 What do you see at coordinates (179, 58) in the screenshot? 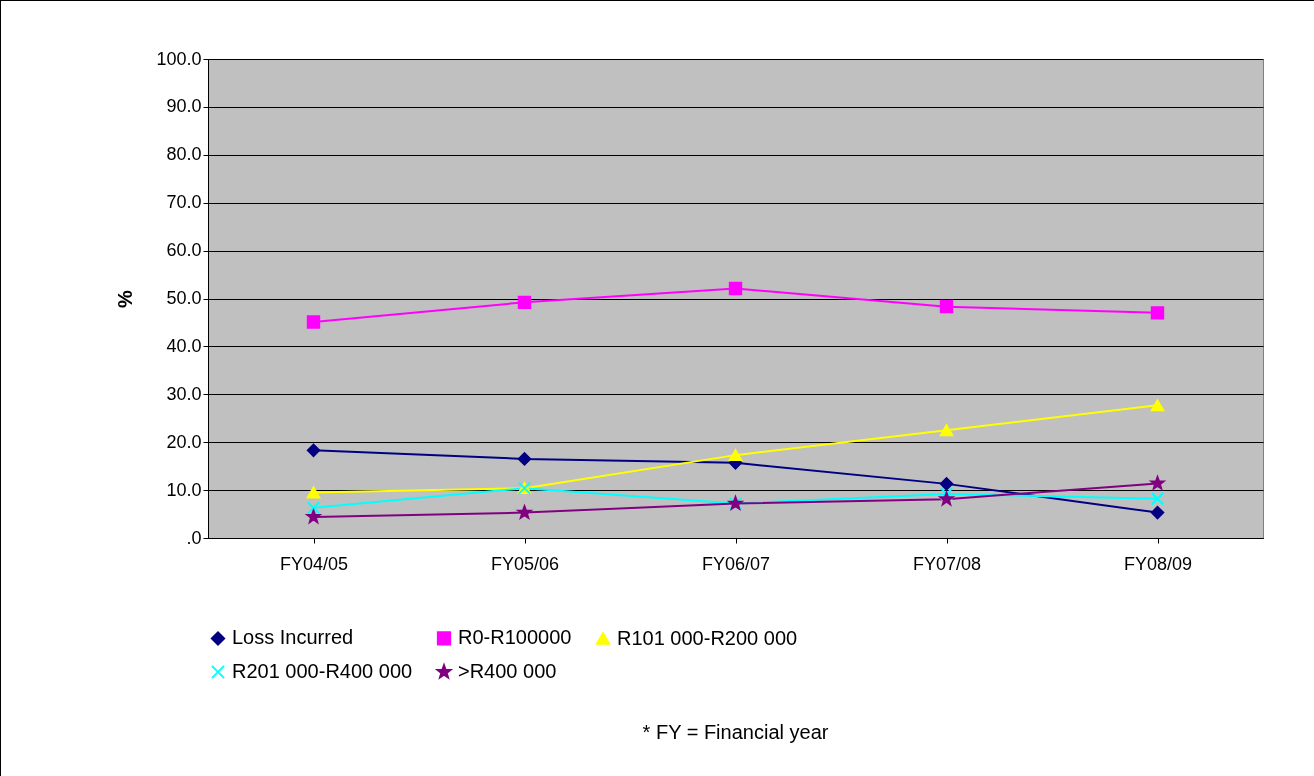
I see `y-tick-label: 100.0` at bounding box center [179, 58].